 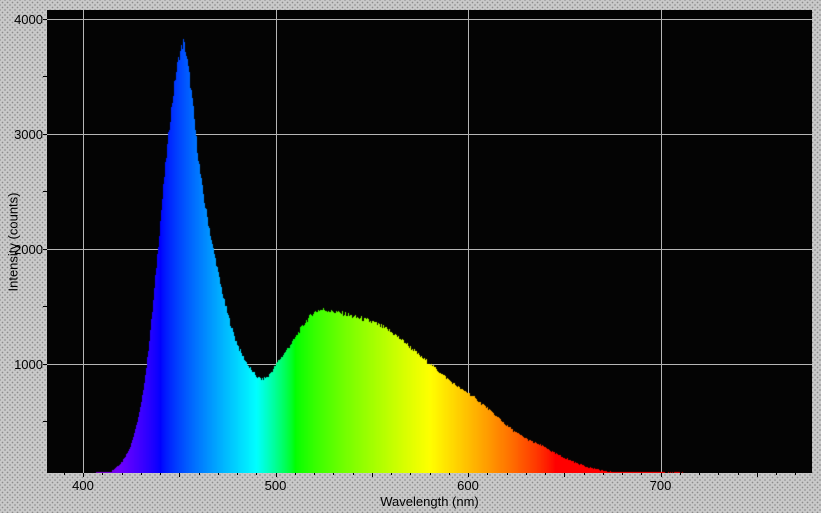 I want to click on x-tick-label: 700, so click(x=660, y=485).